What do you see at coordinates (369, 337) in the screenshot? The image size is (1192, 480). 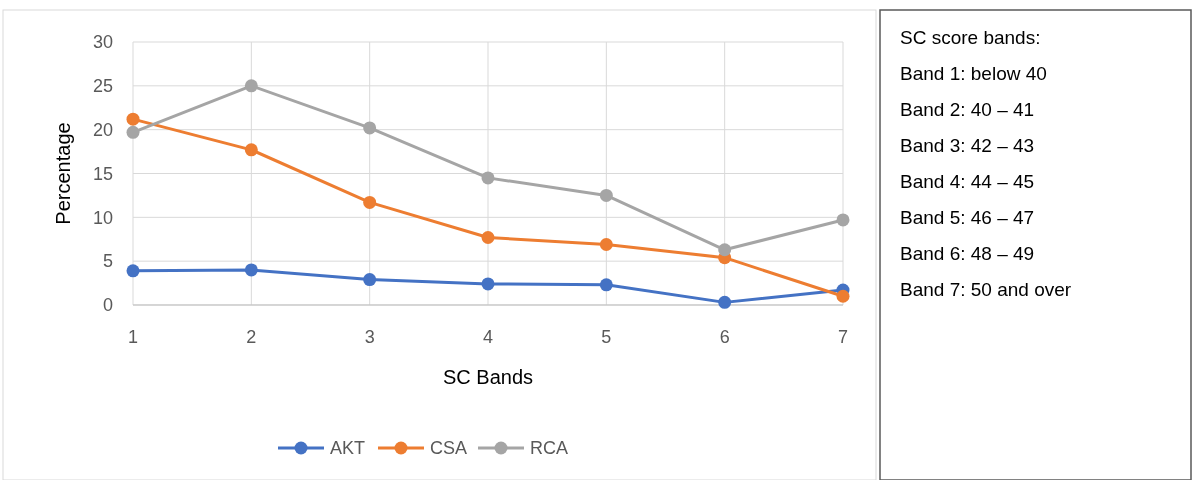 I see `x-tick-label: 3` at bounding box center [369, 337].